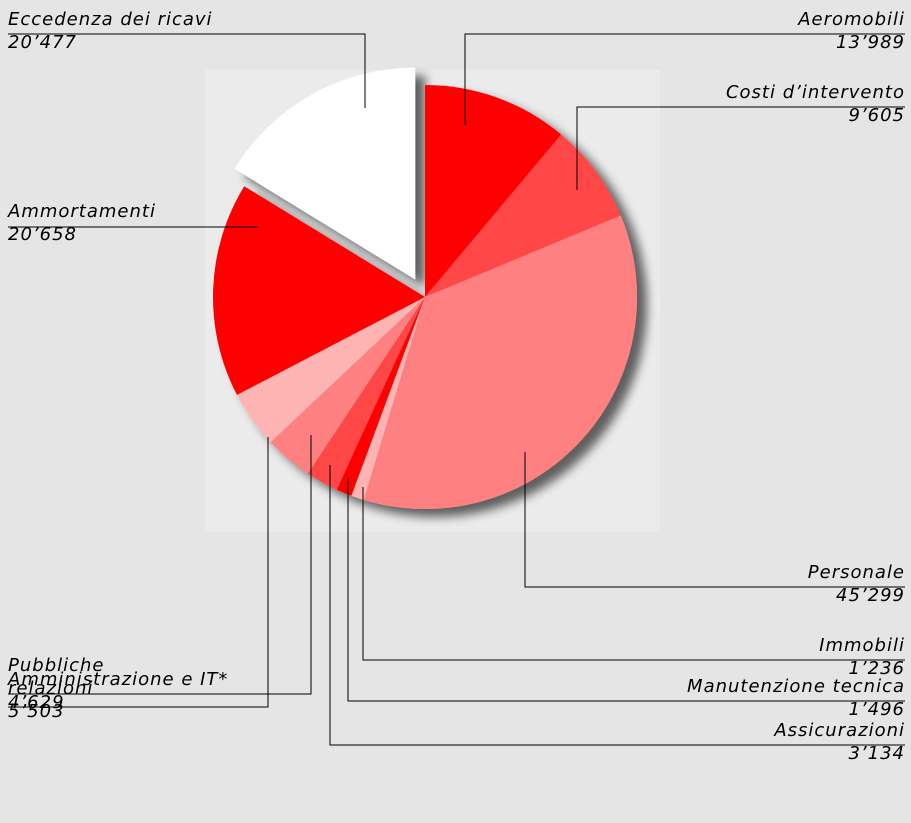  Describe the element at coordinates (856, 572) in the screenshot. I see `slice-name: Personale` at that location.